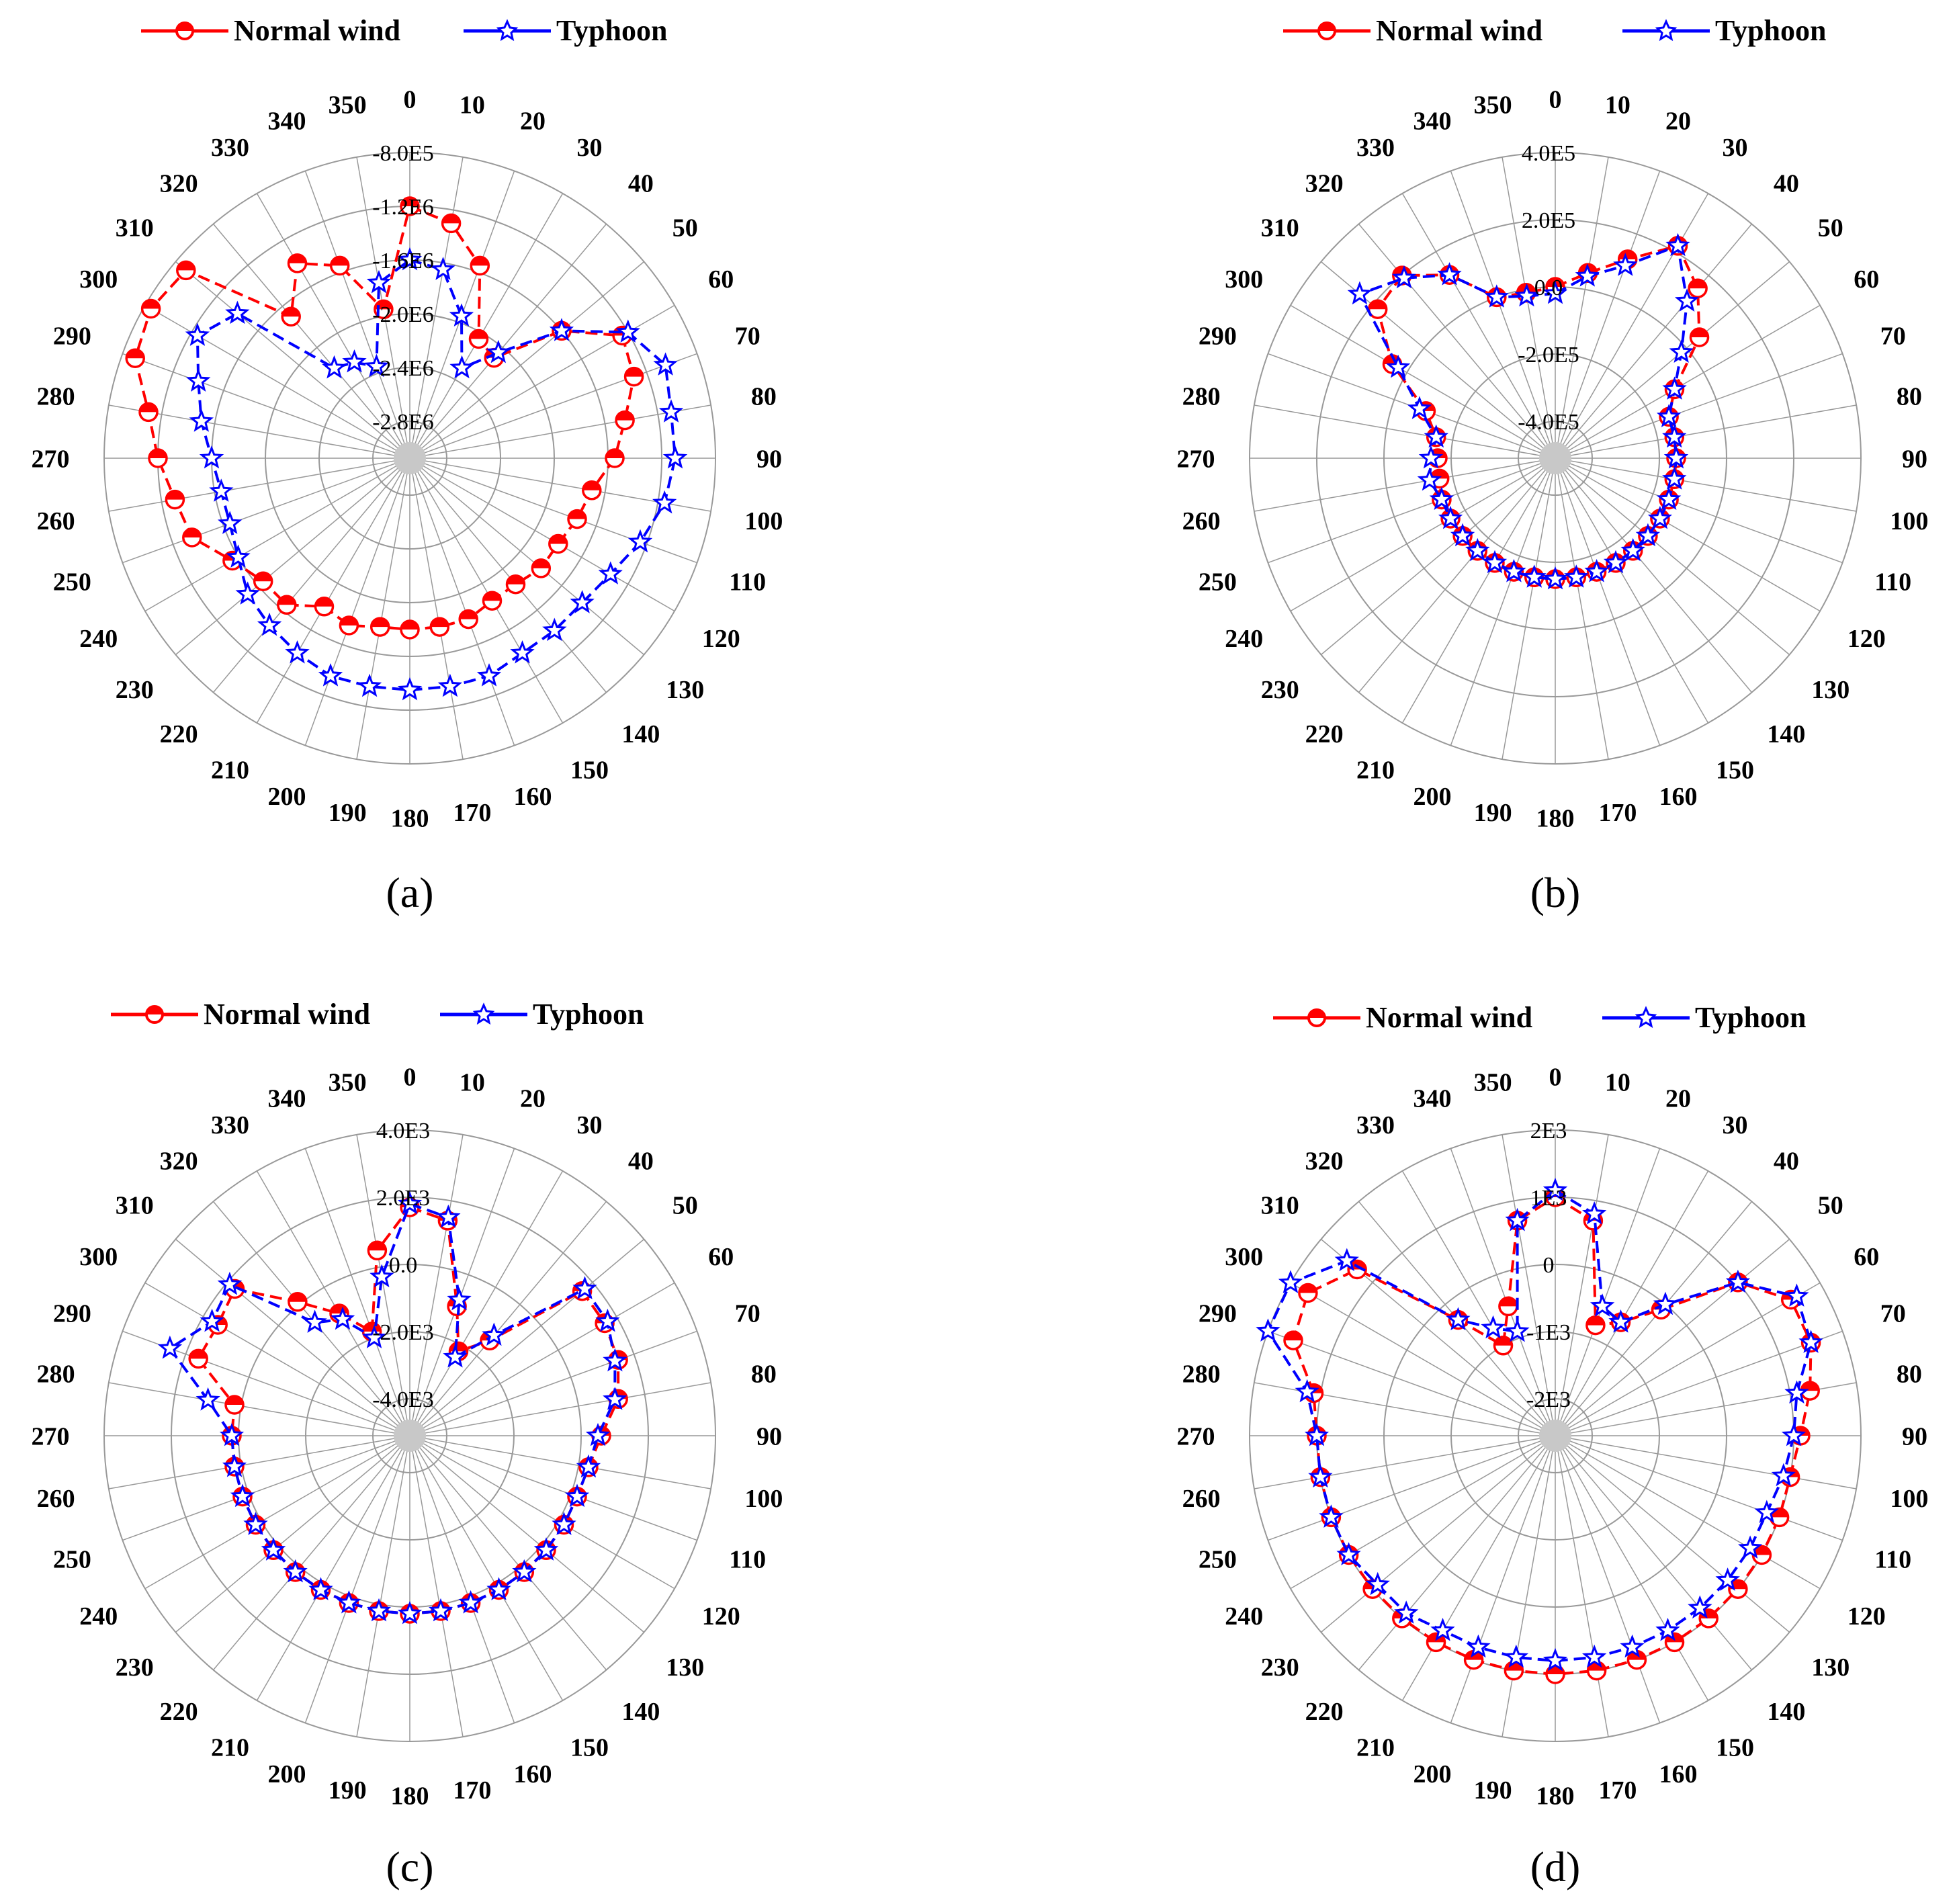 This screenshot has width=1957, height=1904. I want to click on angle-tick-label: 230, so click(135, 1667).